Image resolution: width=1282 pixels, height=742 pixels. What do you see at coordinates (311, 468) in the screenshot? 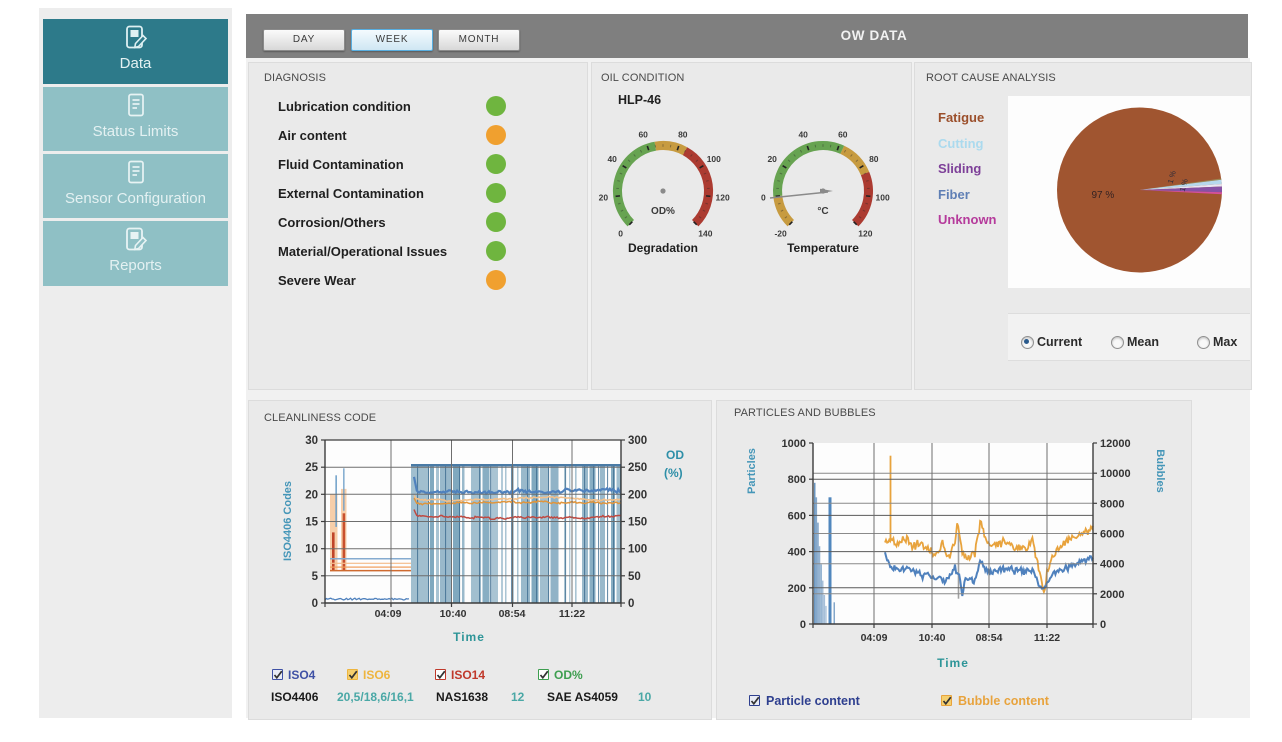
I see `svg-text: 25` at bounding box center [311, 468].